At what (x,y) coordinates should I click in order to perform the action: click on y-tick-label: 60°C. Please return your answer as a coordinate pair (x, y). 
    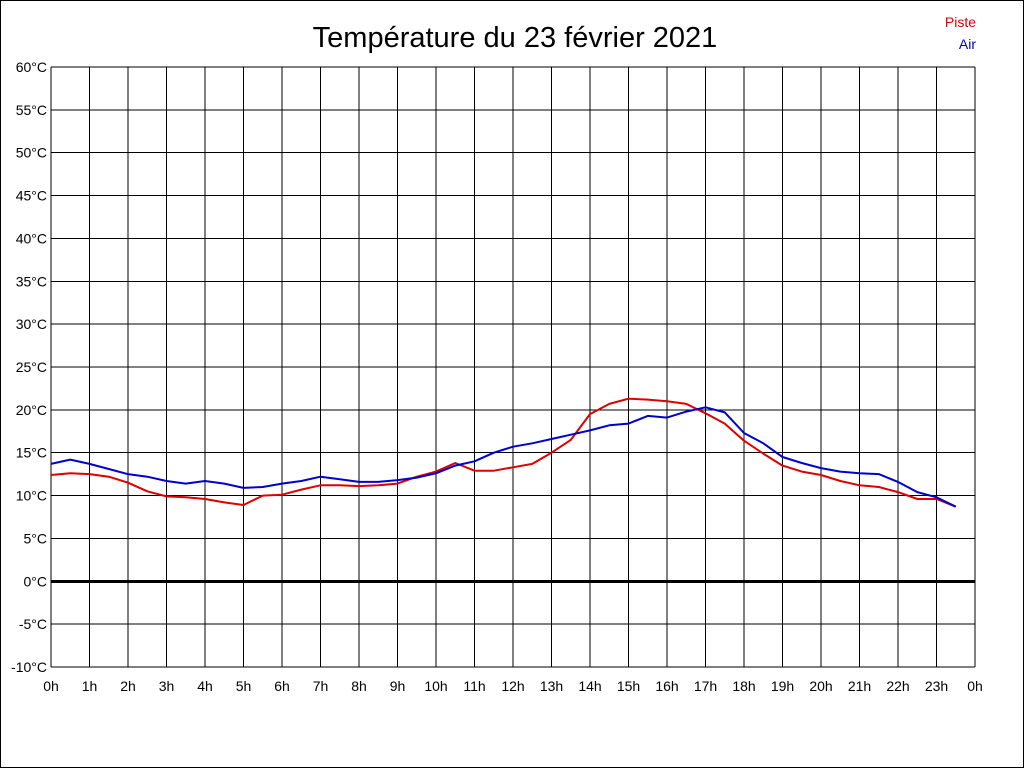
    Looking at the image, I should click on (31, 67).